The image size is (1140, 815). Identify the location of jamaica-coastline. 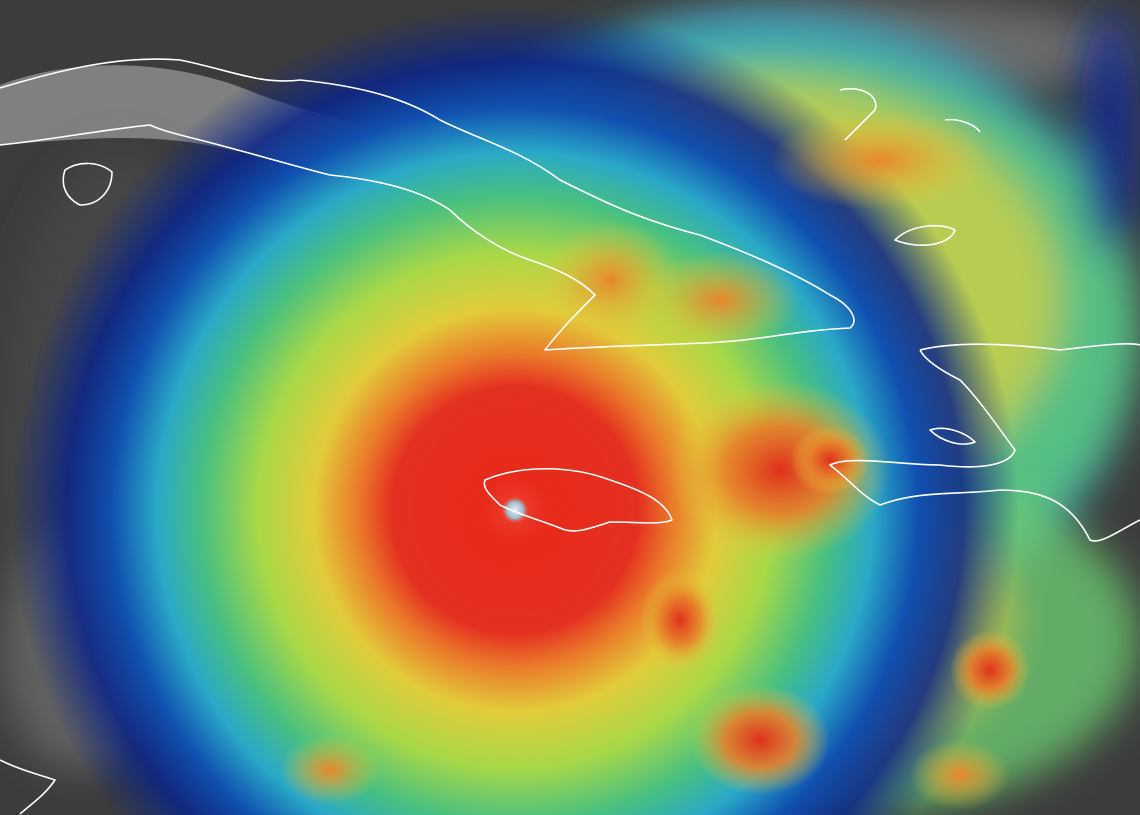
(578, 499).